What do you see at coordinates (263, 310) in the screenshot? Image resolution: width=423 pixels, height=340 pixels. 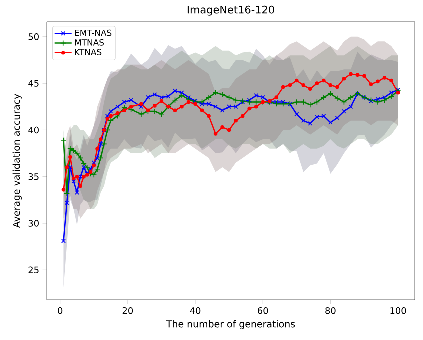 I see `x-tick-label: 60` at bounding box center [263, 310].